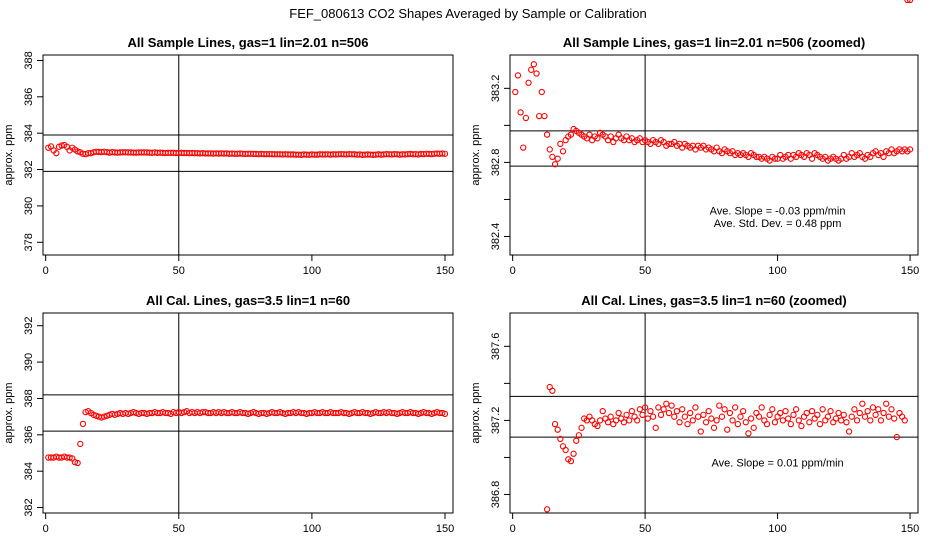  I want to click on y-tick-label: 378, so click(29, 242).